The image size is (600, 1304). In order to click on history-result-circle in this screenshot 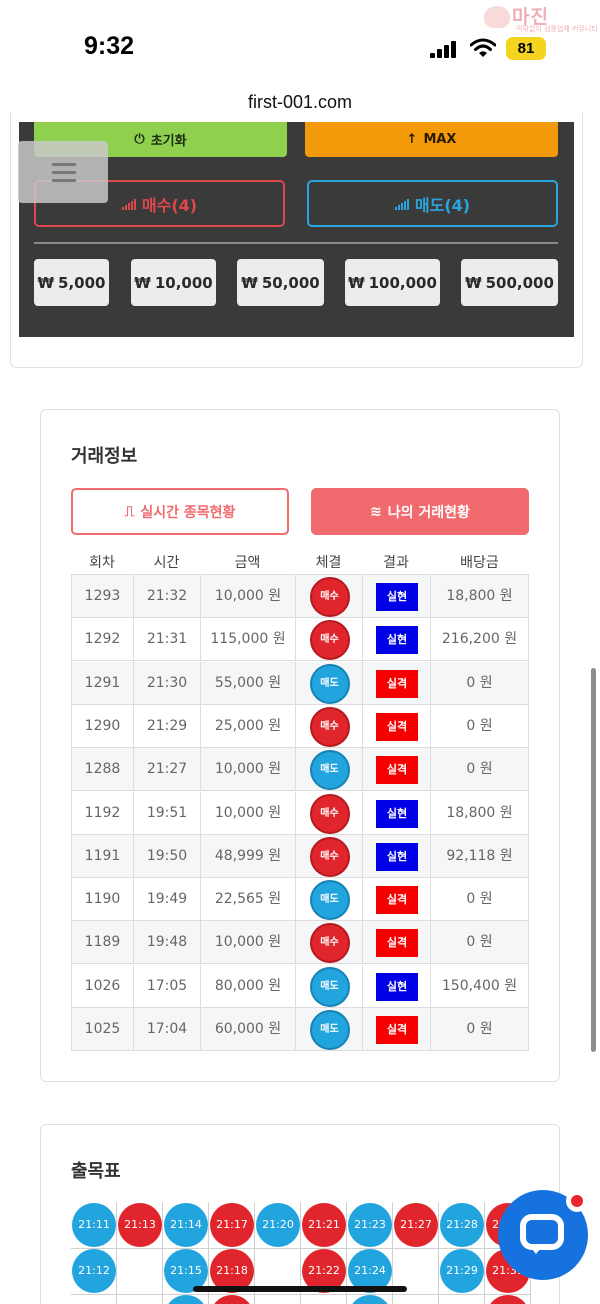, I will do `click(508, 1299)`.